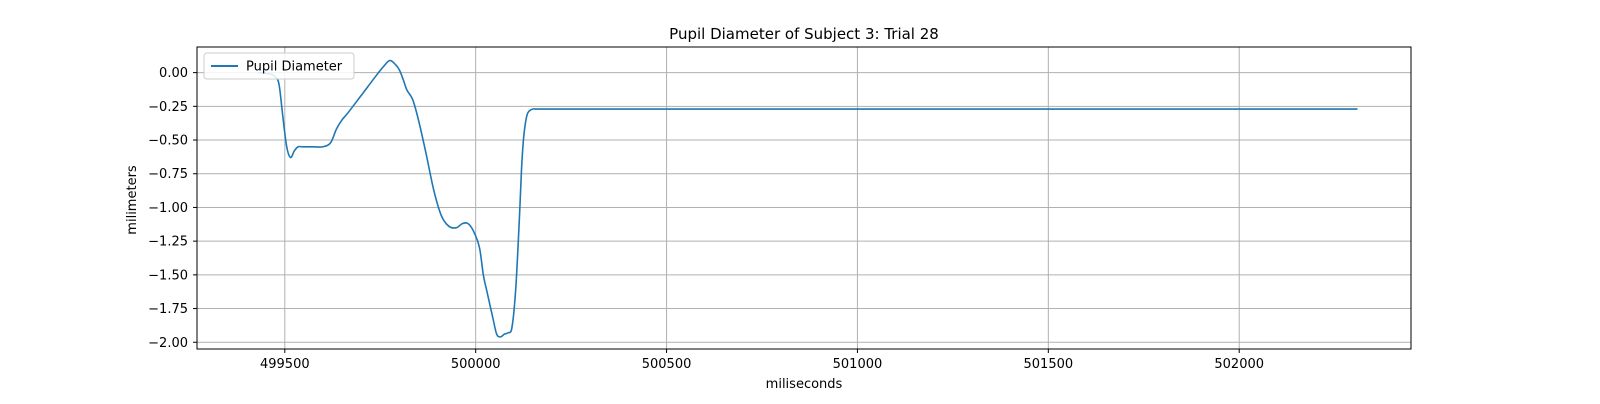  I want to click on x-tick-label: 499500, so click(285, 364).